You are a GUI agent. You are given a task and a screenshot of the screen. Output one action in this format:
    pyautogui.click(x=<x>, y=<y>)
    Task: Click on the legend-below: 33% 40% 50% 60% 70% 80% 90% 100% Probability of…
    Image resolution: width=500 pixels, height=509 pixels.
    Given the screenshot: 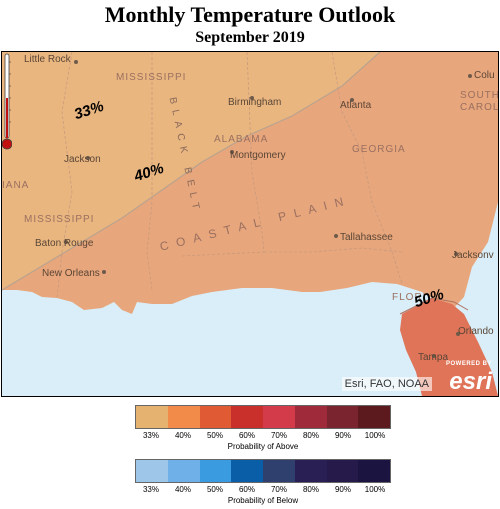 What is the action you would take?
    pyautogui.click(x=263, y=482)
    